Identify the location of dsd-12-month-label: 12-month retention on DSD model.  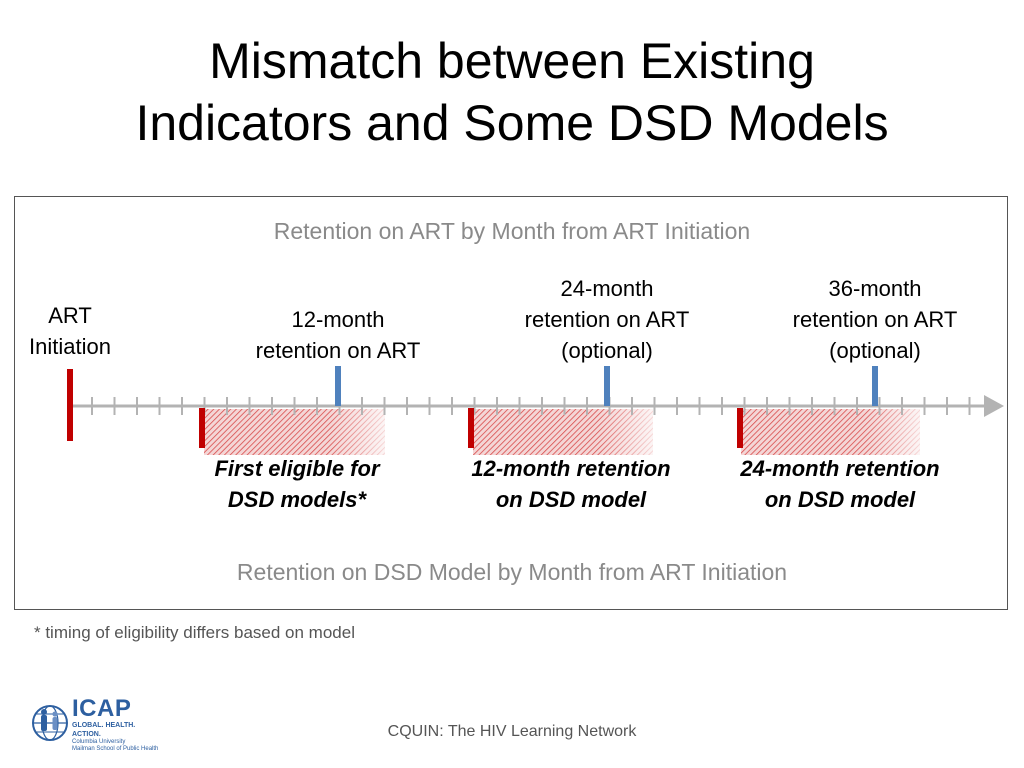
(571, 484).